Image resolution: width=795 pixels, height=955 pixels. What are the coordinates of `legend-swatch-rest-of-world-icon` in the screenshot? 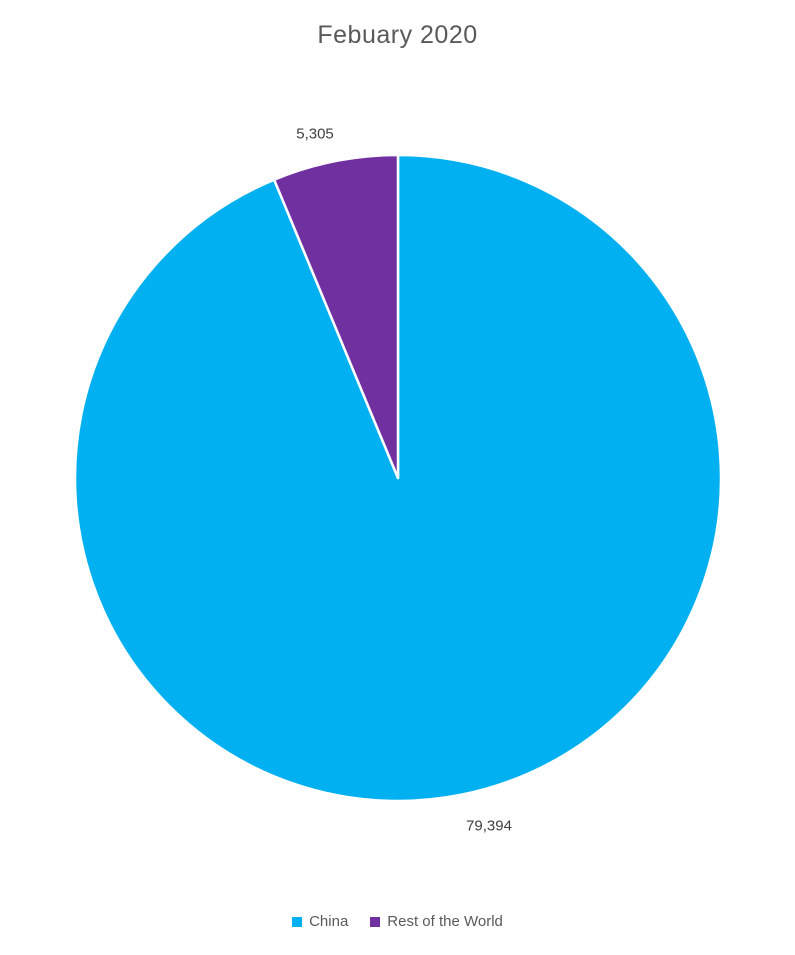 It's located at (375, 921).